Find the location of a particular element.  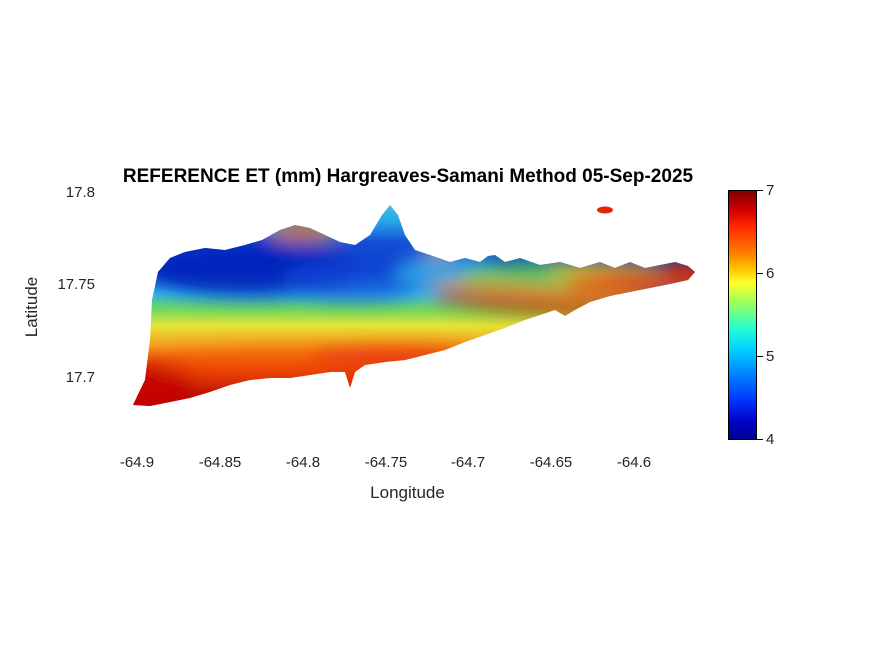

x-tick-label: -64.8 is located at coordinates (303, 462).